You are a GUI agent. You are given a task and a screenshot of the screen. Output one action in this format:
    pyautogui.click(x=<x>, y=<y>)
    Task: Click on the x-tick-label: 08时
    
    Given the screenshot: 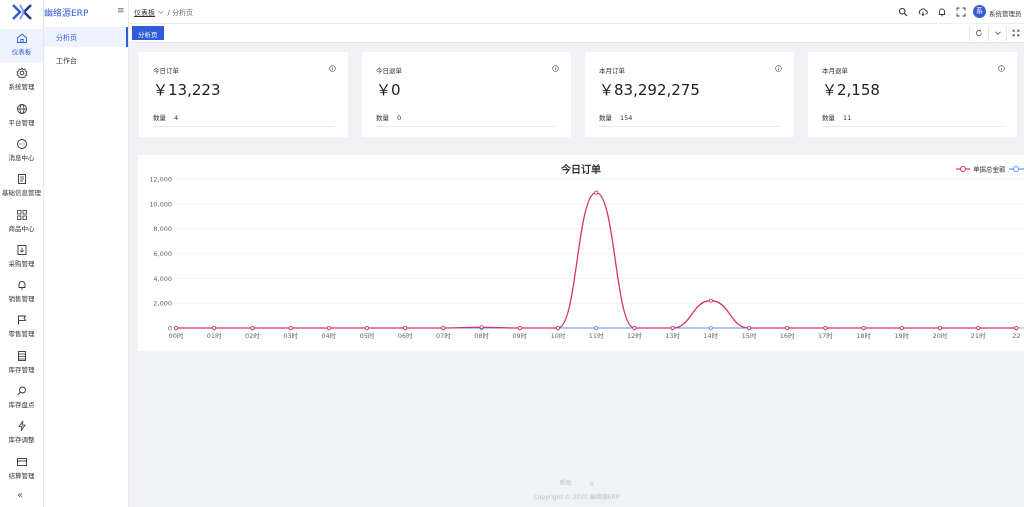 What is the action you would take?
    pyautogui.click(x=481, y=335)
    